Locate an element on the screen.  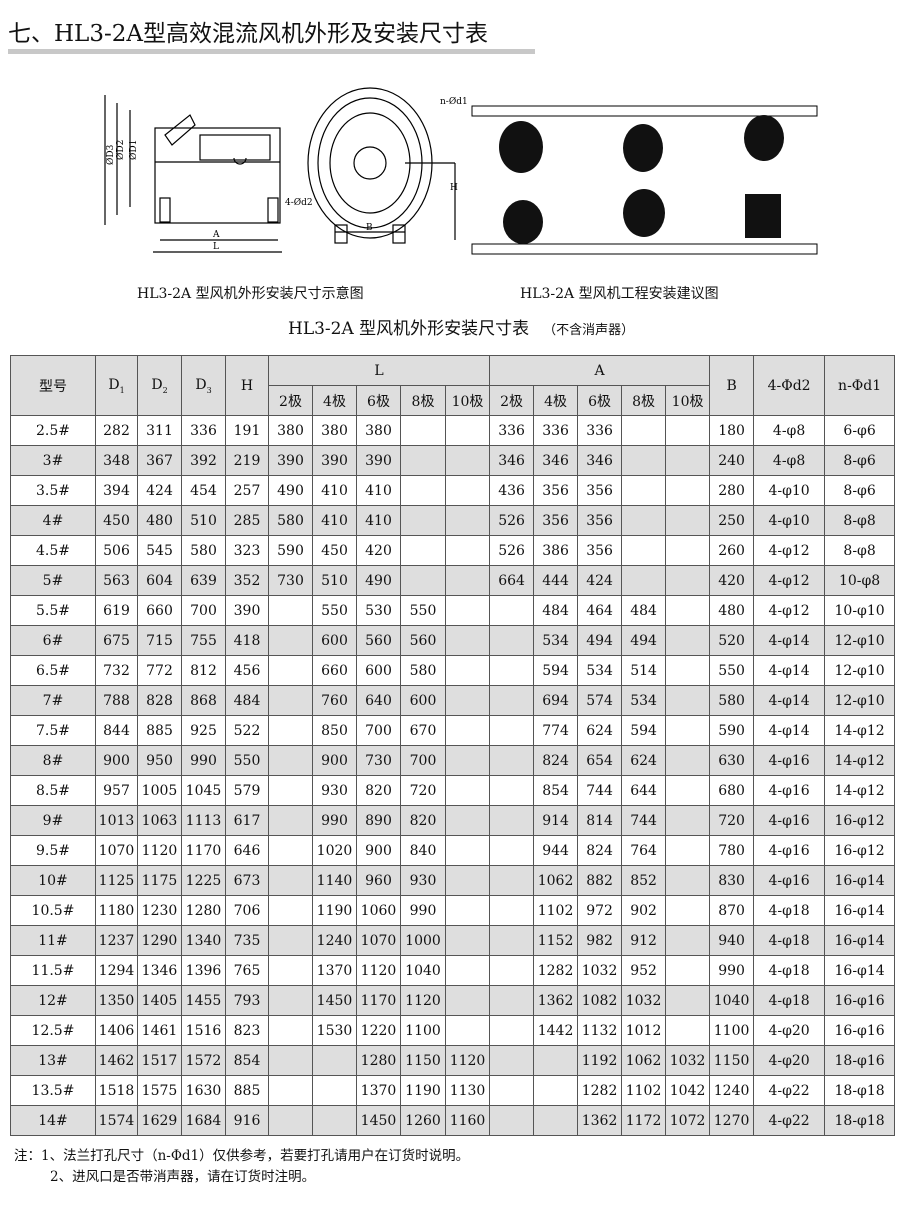
table-cell: 1574 is located at coordinates (116, 1120).